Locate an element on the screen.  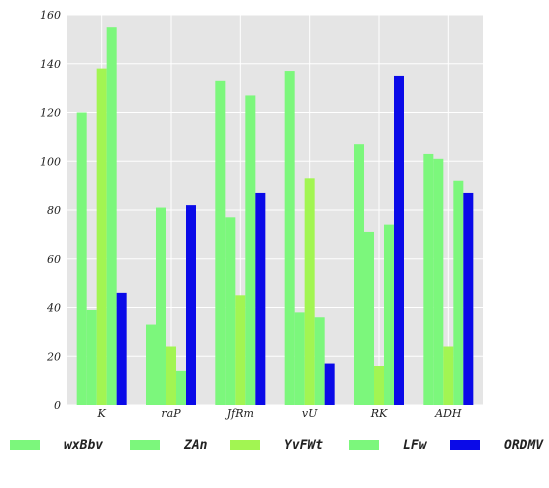
legend-item: YvFWt is located at coordinates (276, 445).